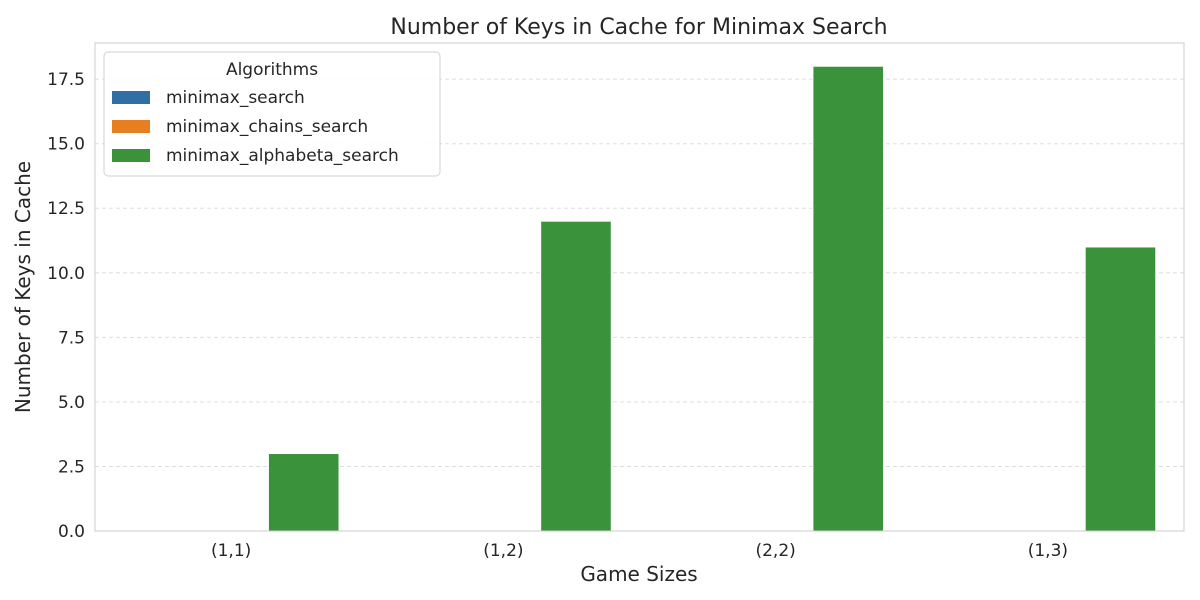  I want to click on x-tick-label: (2,2), so click(775, 551).